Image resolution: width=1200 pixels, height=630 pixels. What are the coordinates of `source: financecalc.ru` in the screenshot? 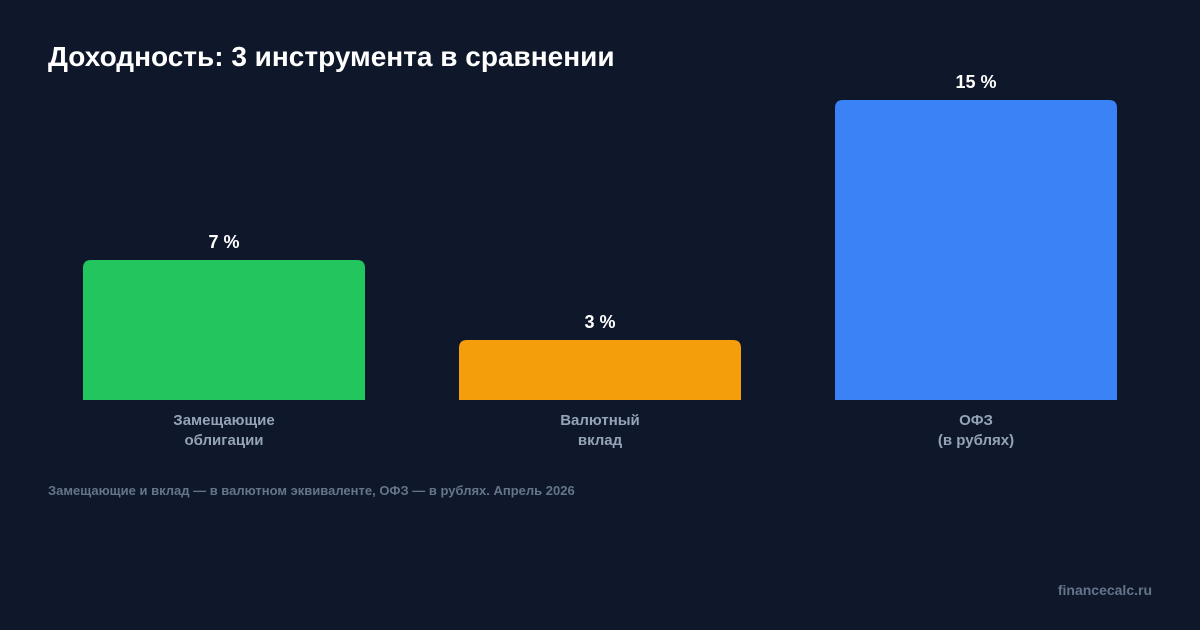 It's located at (1105, 590).